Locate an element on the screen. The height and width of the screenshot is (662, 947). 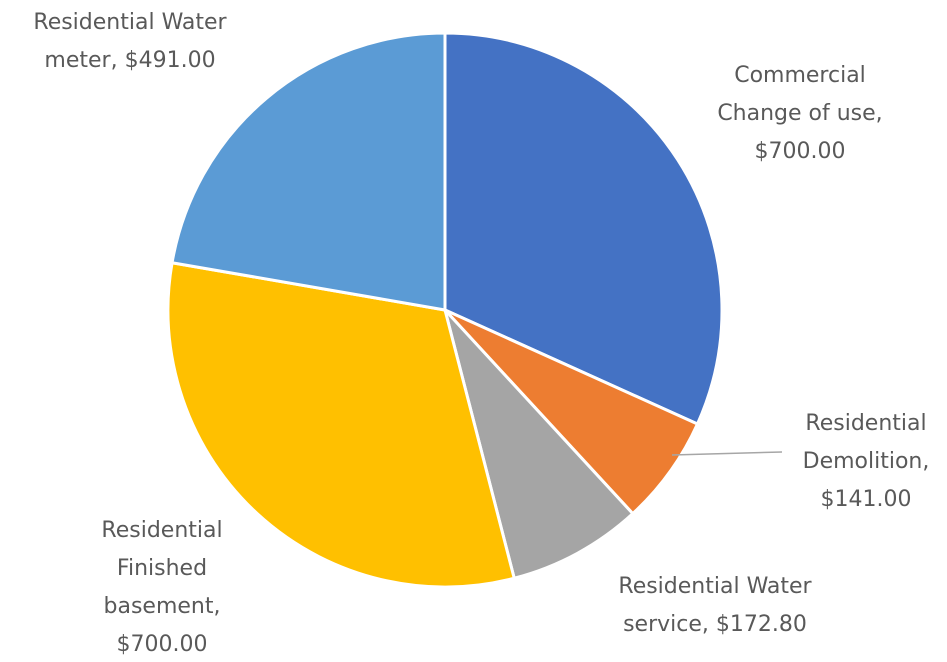
data-label: Residential Water meter, $491.00 is located at coordinates (130, 42).